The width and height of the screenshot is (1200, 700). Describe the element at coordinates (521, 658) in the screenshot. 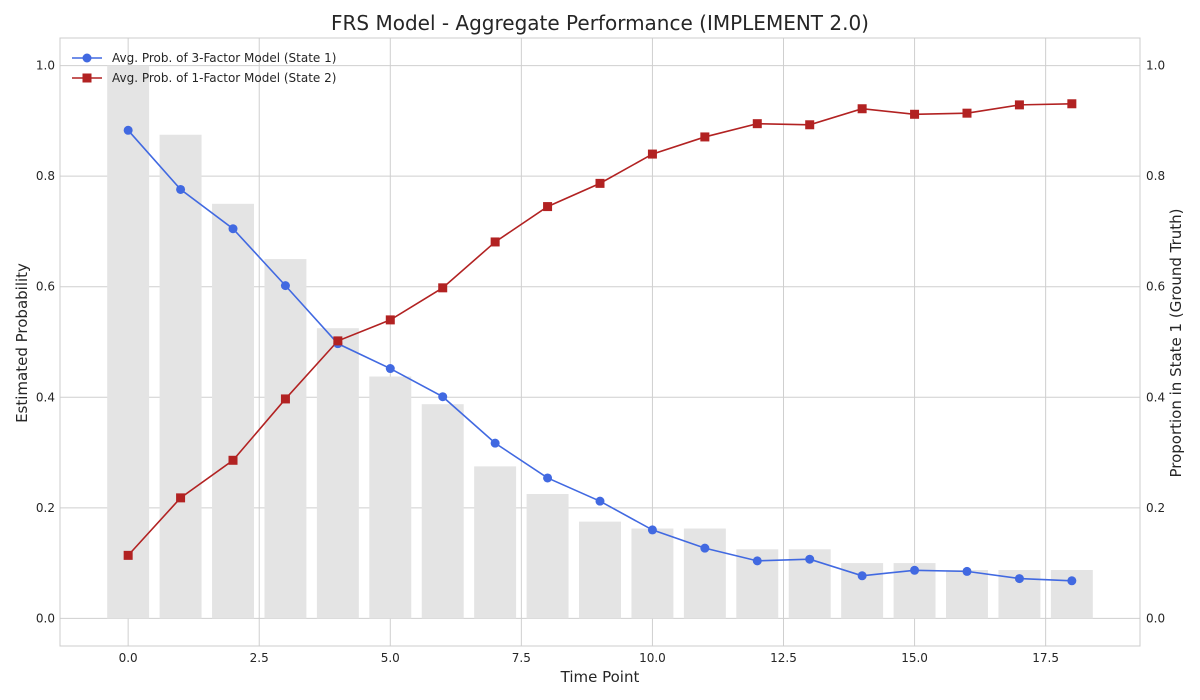

I see `x-tick-label: 7.5` at that location.